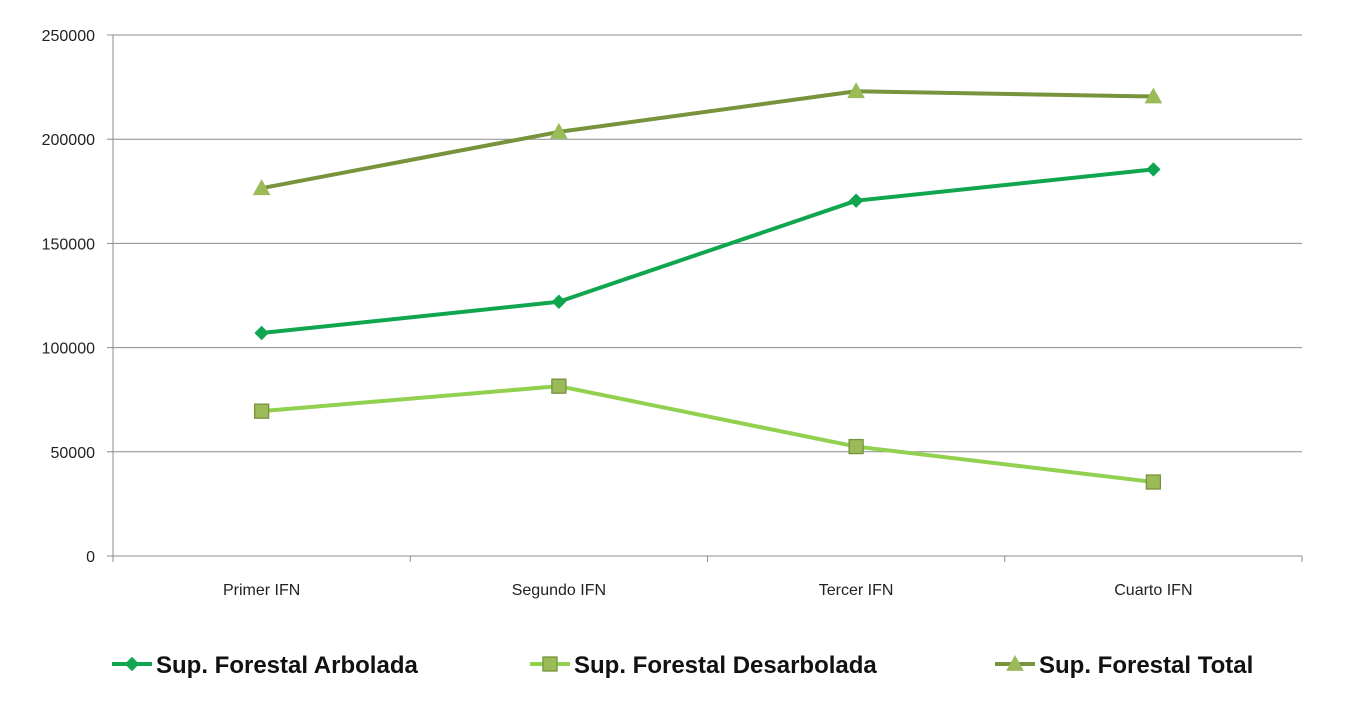 The width and height of the screenshot is (1362, 709). What do you see at coordinates (90, 557) in the screenshot?
I see `y-tick-label: 0` at bounding box center [90, 557].